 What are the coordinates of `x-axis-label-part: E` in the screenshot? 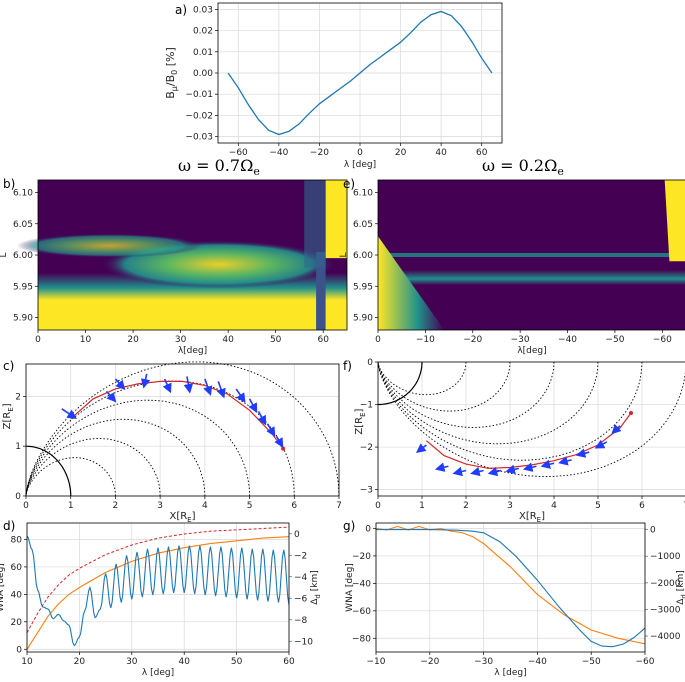 It's located at (189, 520).